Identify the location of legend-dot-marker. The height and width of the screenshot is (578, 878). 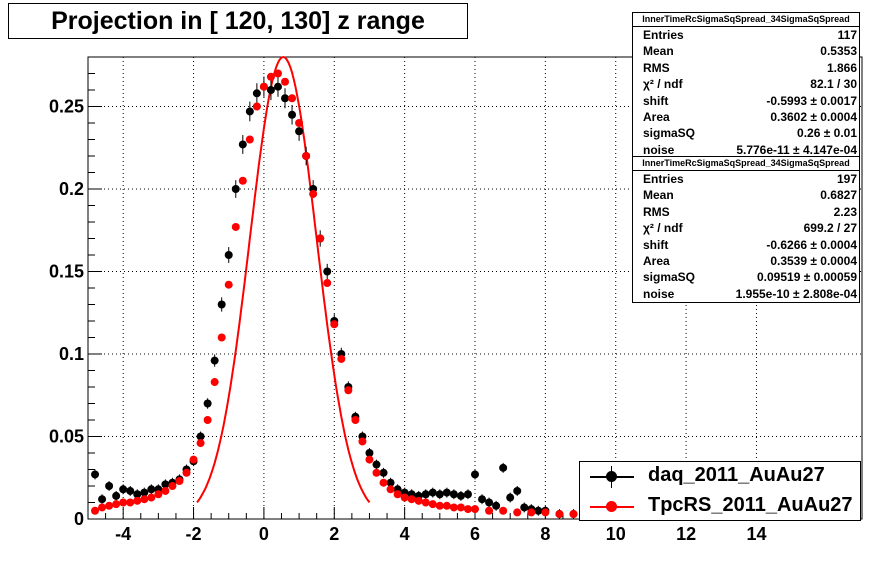
(611, 476).